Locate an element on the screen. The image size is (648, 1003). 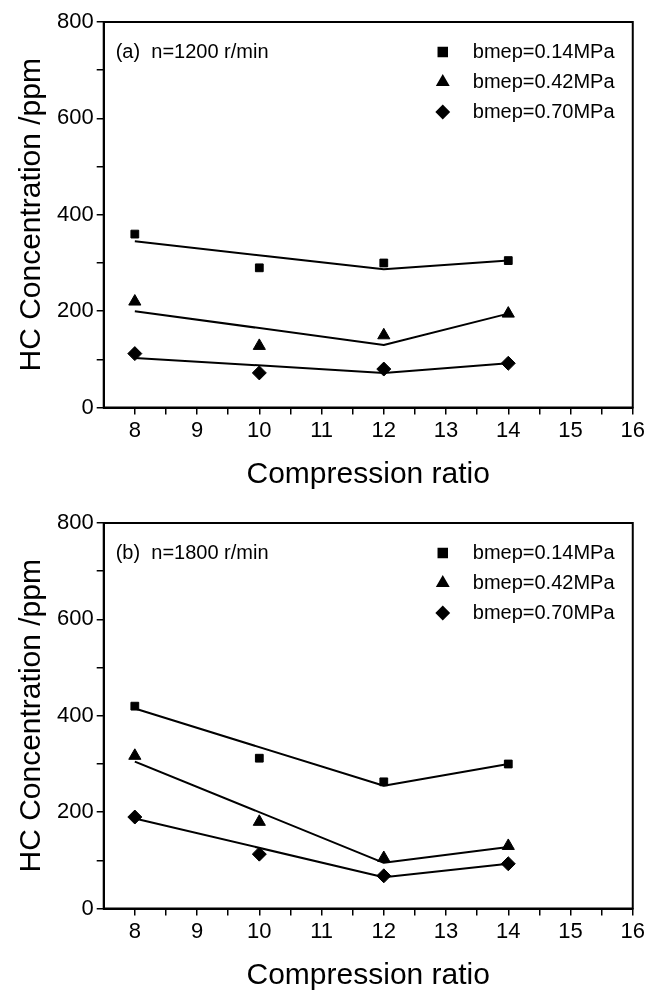
annotation: (b) n=1800 r/min is located at coordinates (192, 551).